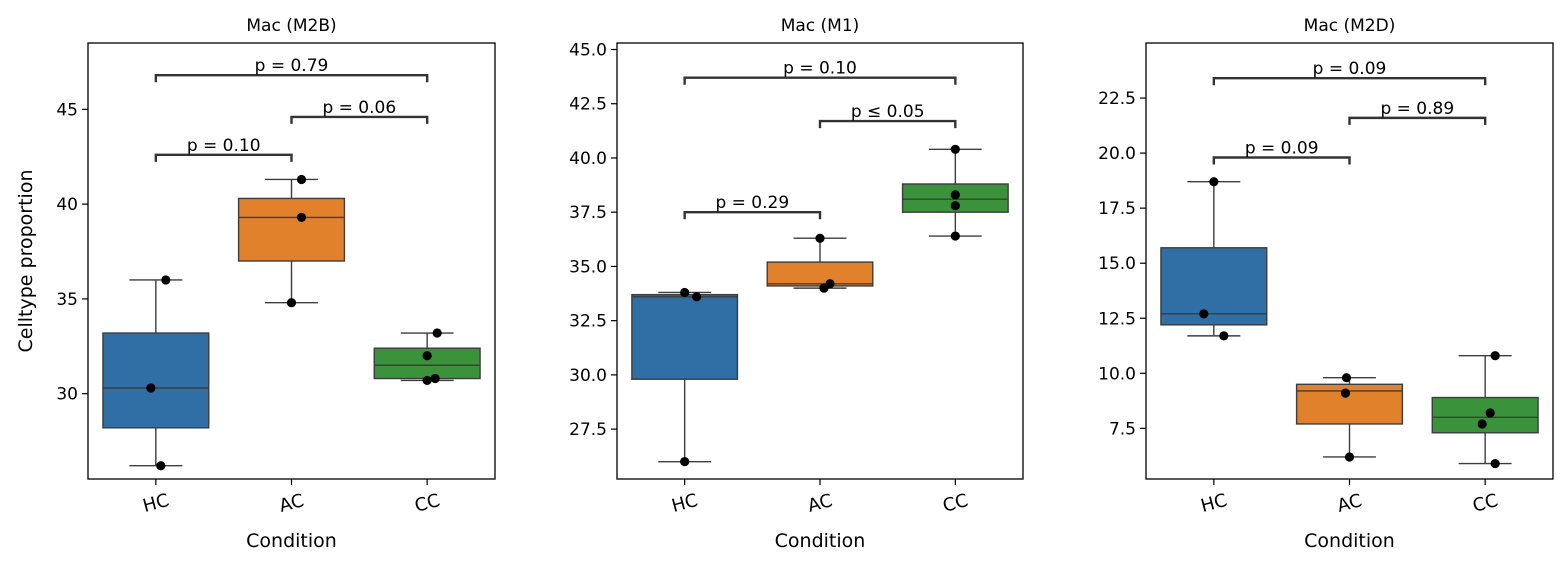 The height and width of the screenshot is (567, 1568). Describe the element at coordinates (359, 108) in the screenshot. I see `p-value-label: p = 0.06` at that location.